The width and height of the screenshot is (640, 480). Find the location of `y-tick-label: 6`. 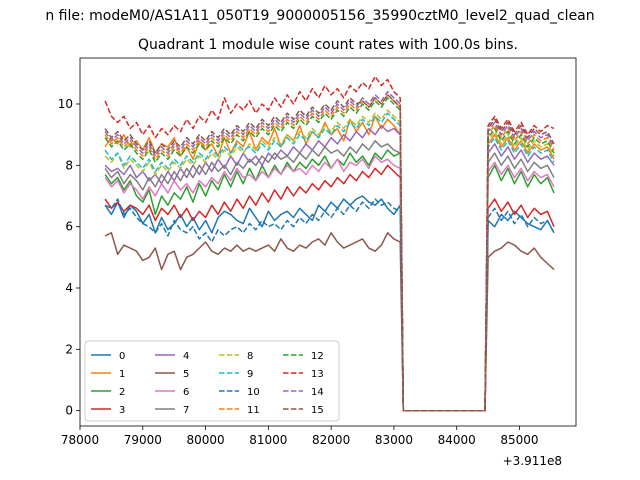

y-tick-label: 6 is located at coordinates (69, 227).